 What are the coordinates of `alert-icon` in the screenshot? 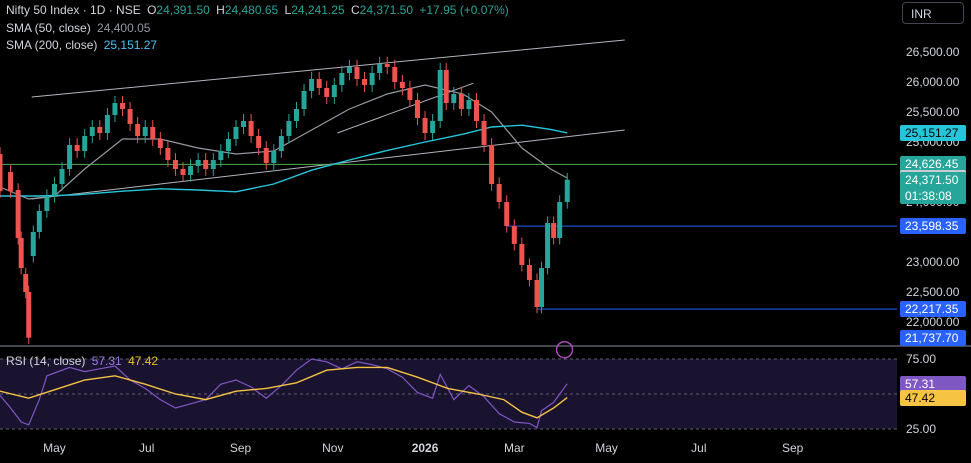 It's located at (564, 349).